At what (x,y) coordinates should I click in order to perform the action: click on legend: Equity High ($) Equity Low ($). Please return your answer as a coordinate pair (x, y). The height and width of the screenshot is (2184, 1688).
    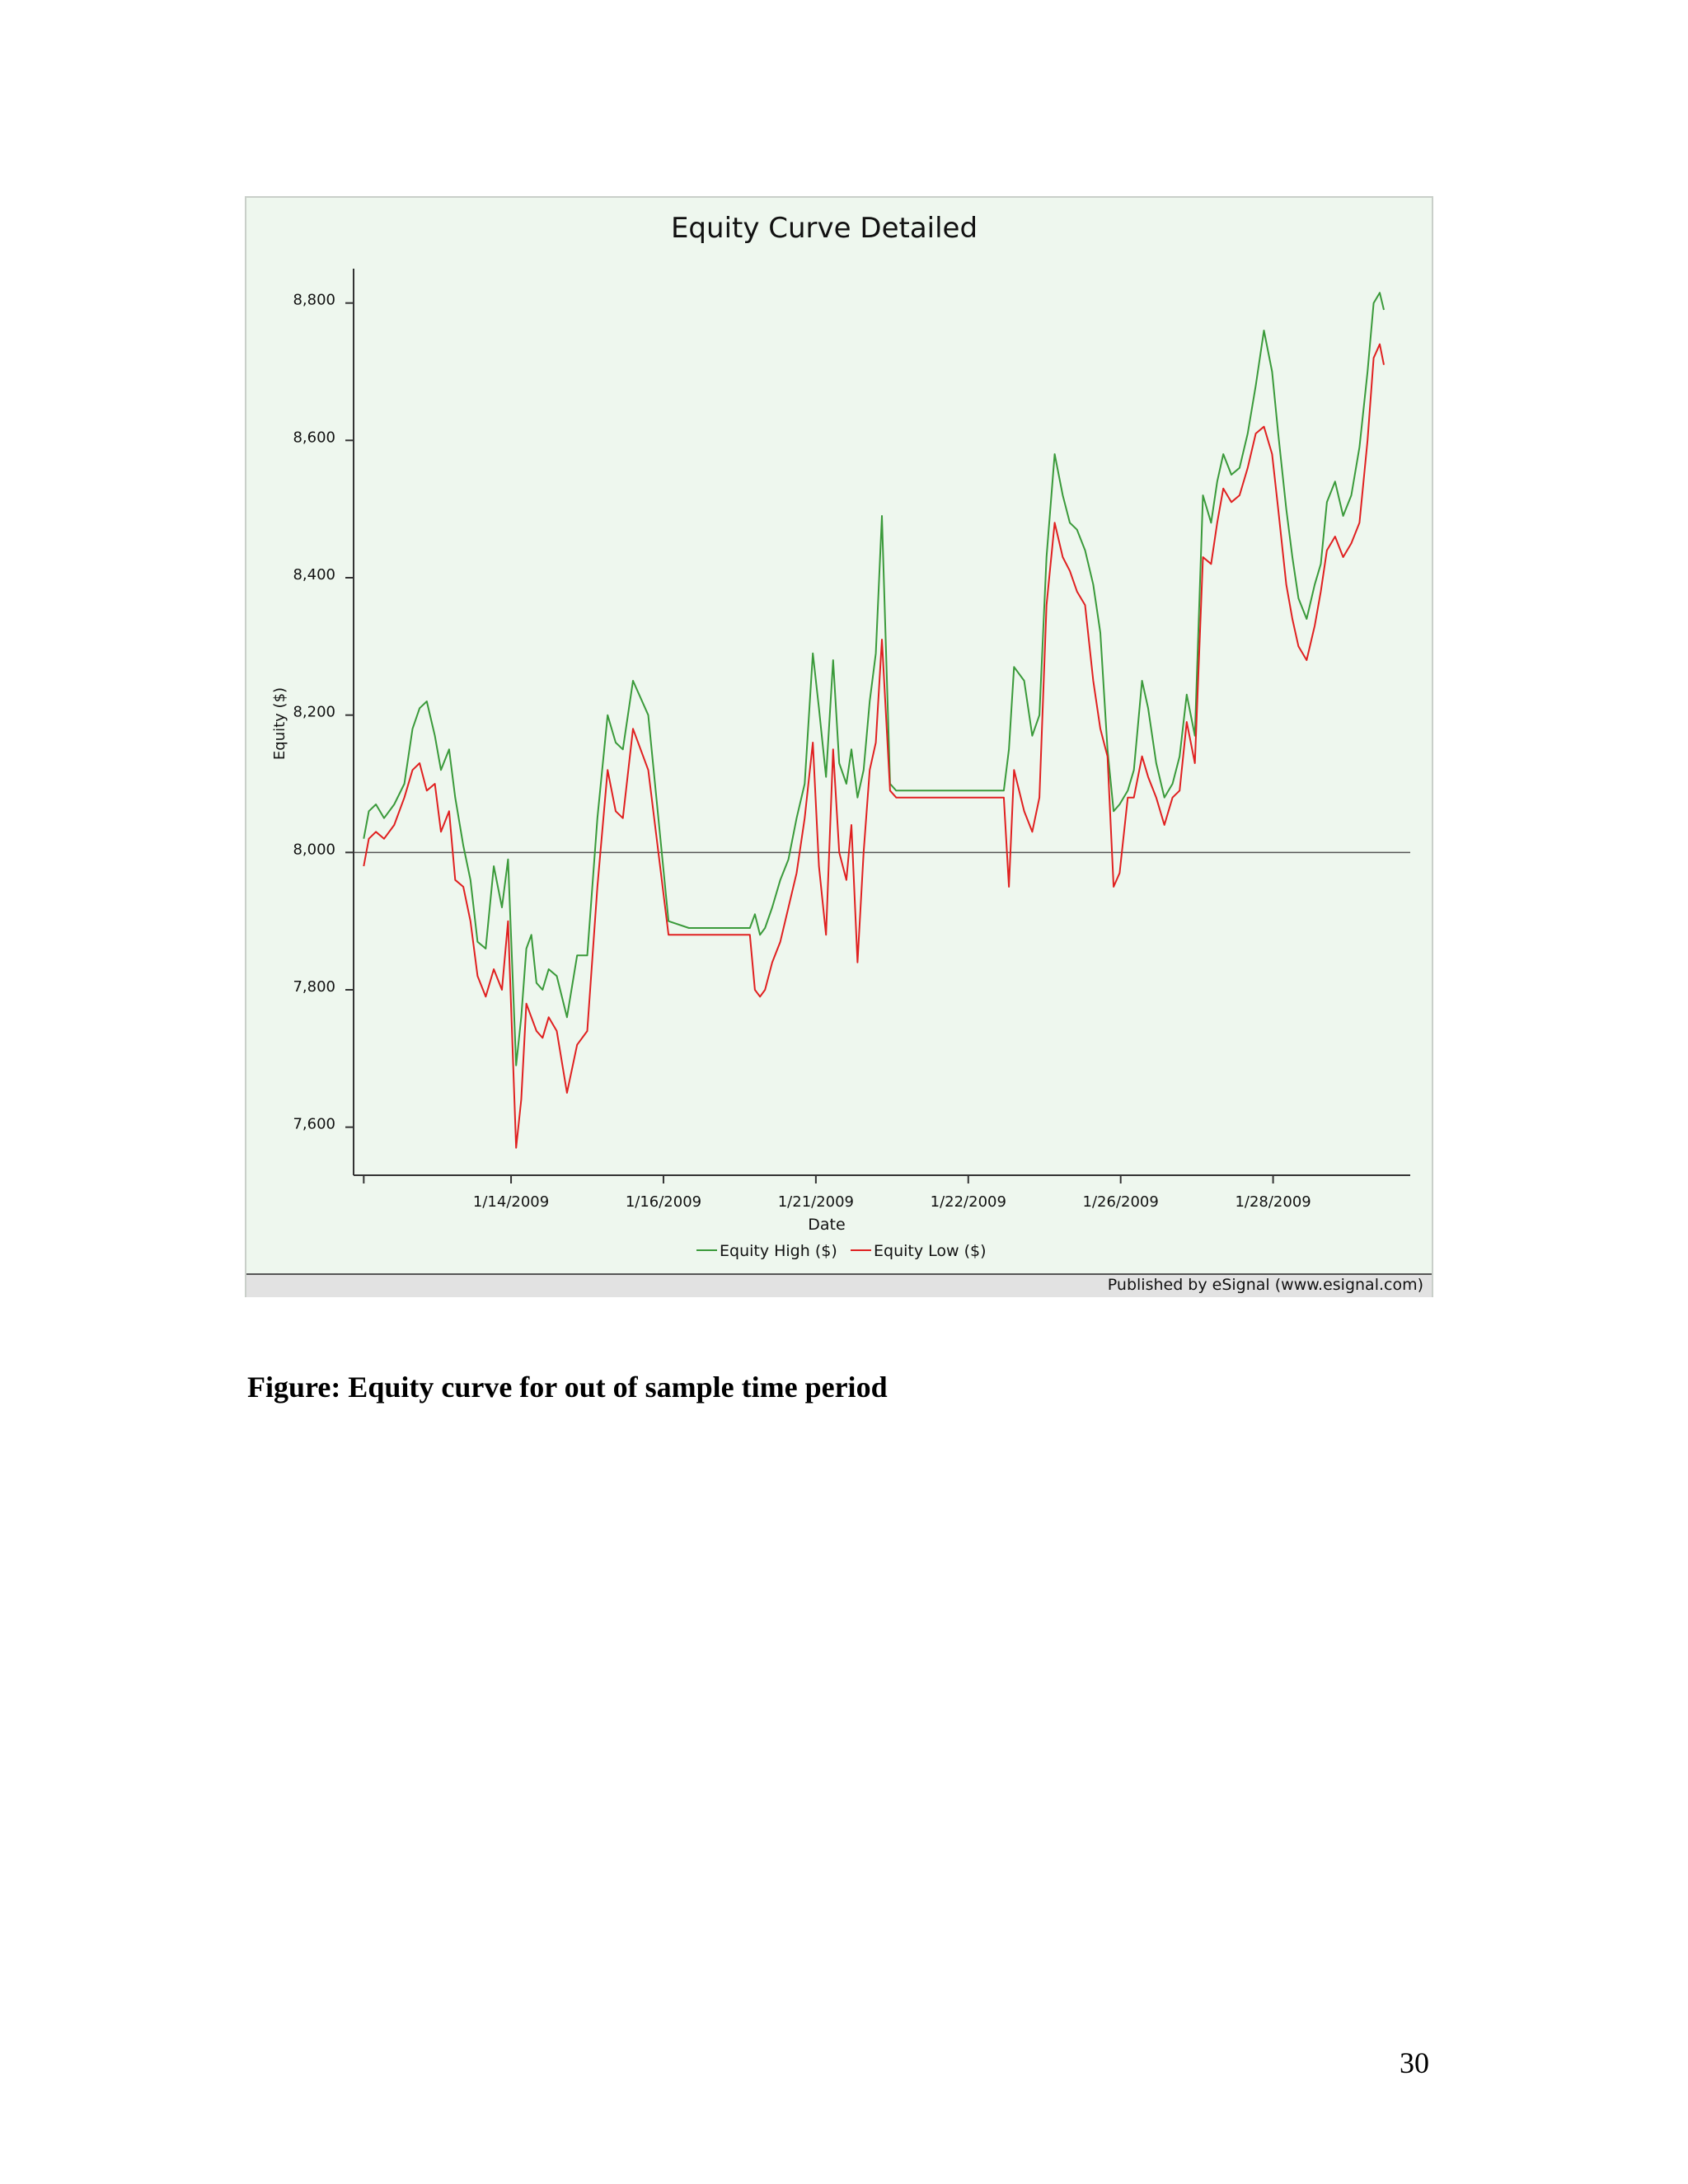
    Looking at the image, I should click on (842, 1251).